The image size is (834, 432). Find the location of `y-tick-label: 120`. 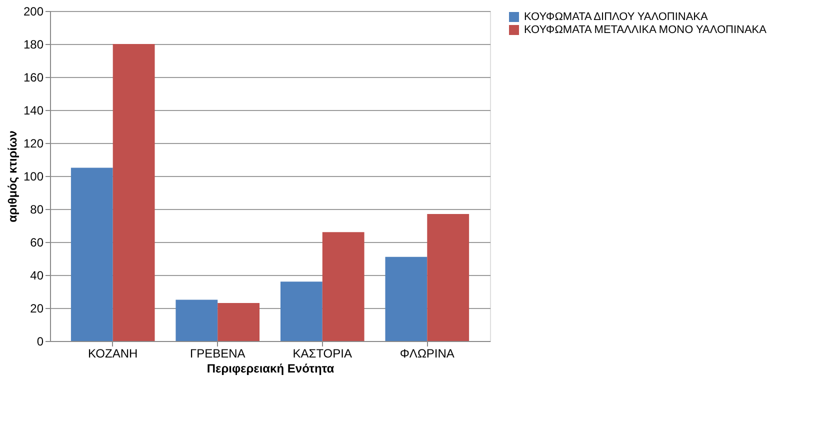

y-tick-label: 120 is located at coordinates (33, 143).